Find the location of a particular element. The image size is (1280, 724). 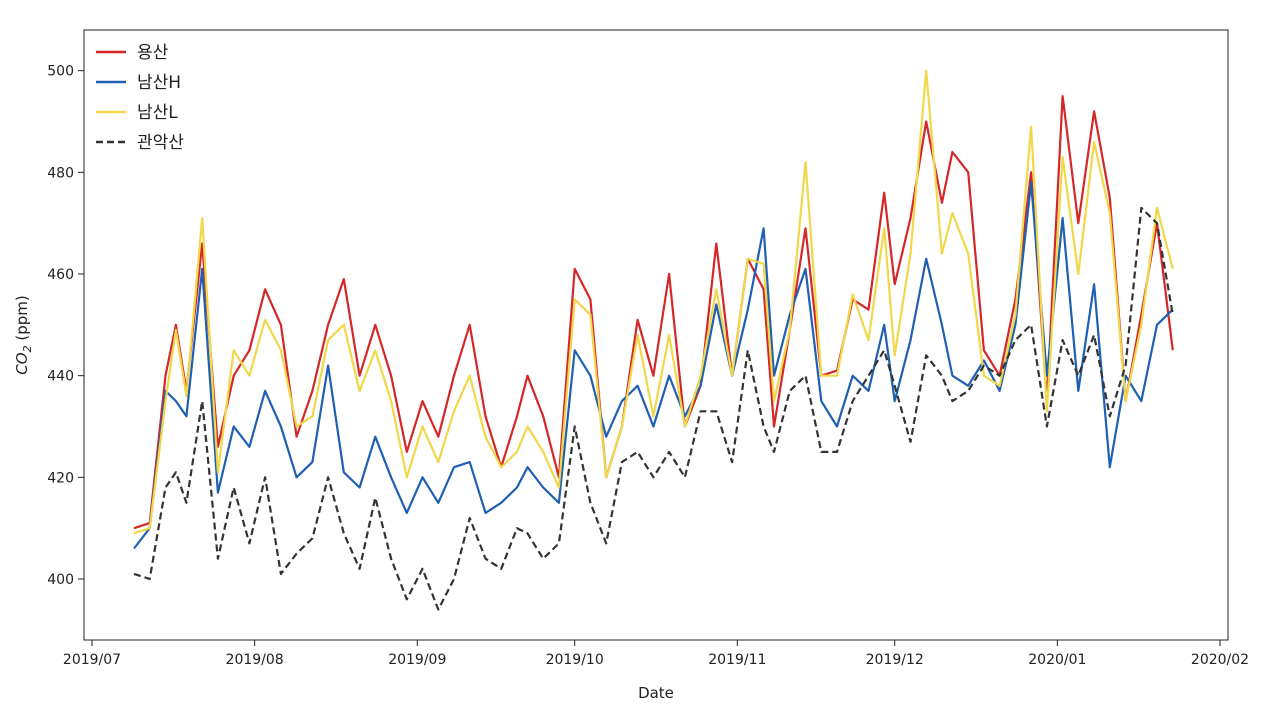

y-axis-label: CO2 (ppm) is located at coordinates (23, 334).